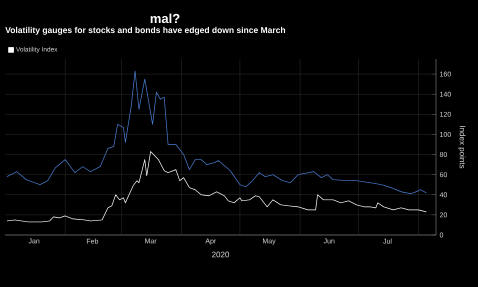 This screenshot has height=287, width=478. I want to click on x-axis-title: 2020, so click(221, 255).